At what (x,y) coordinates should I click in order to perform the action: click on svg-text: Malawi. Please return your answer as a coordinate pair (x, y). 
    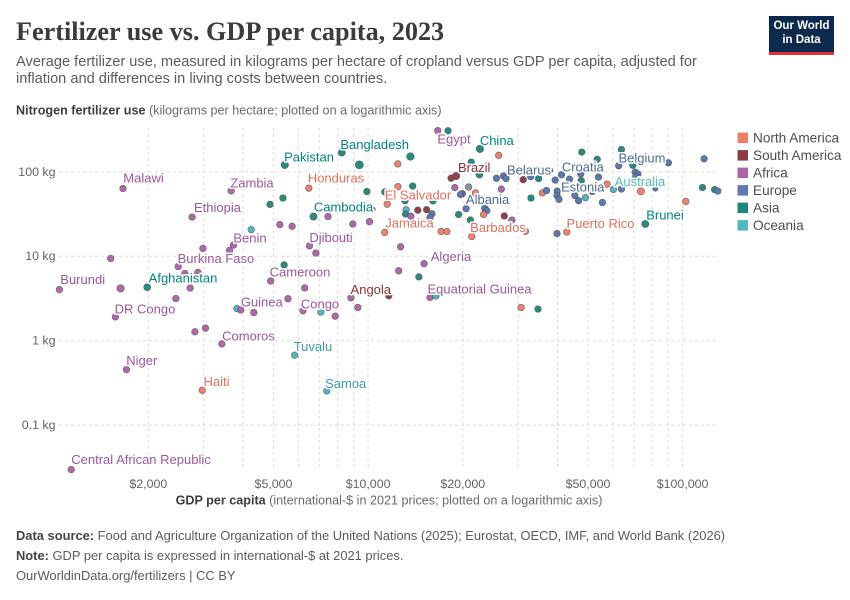
    Looking at the image, I should click on (143, 178).